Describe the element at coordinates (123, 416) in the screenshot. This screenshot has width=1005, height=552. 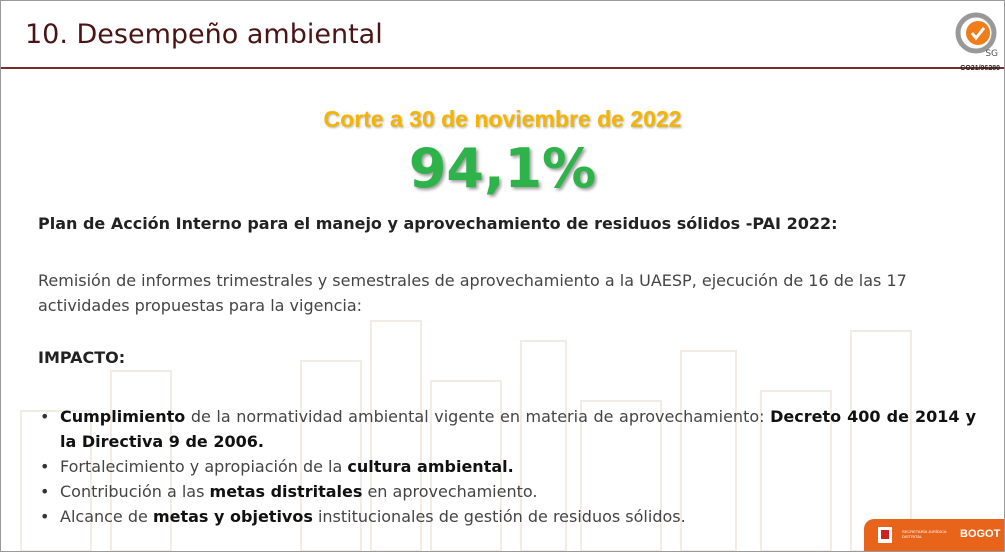
I see `bold-text: Cumplimiento` at that location.